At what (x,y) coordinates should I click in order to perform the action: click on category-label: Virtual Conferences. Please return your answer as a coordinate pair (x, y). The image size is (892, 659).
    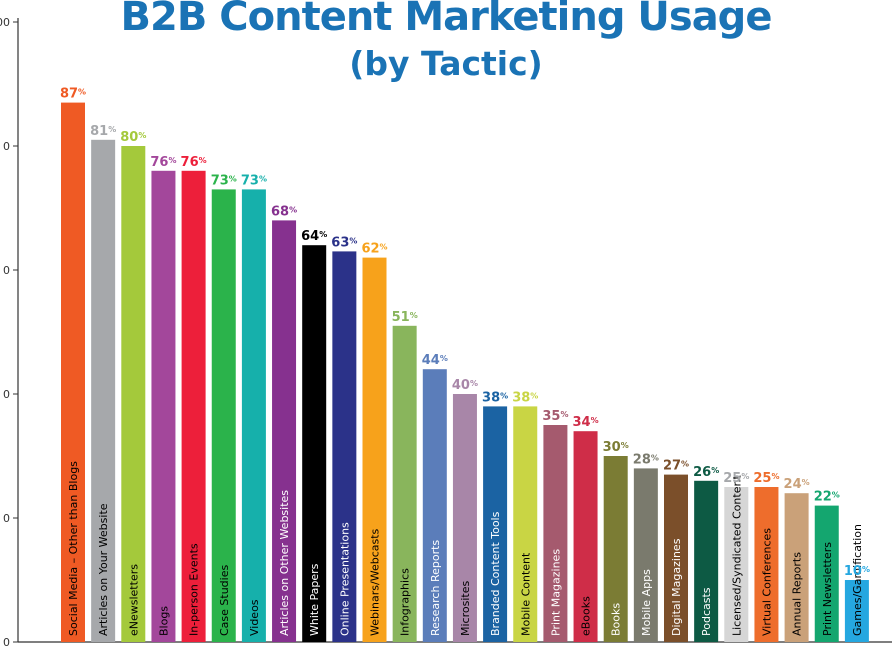
    Looking at the image, I should click on (766, 582).